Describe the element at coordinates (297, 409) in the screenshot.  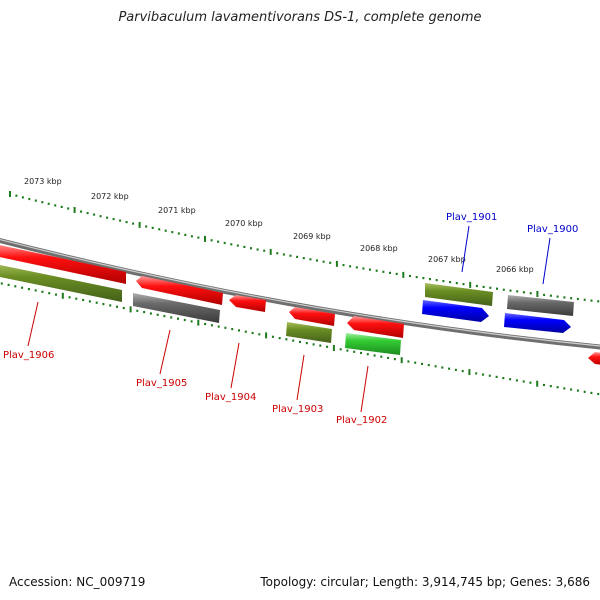
I see `gene-label-plav-1903: Plav_1903` at that location.